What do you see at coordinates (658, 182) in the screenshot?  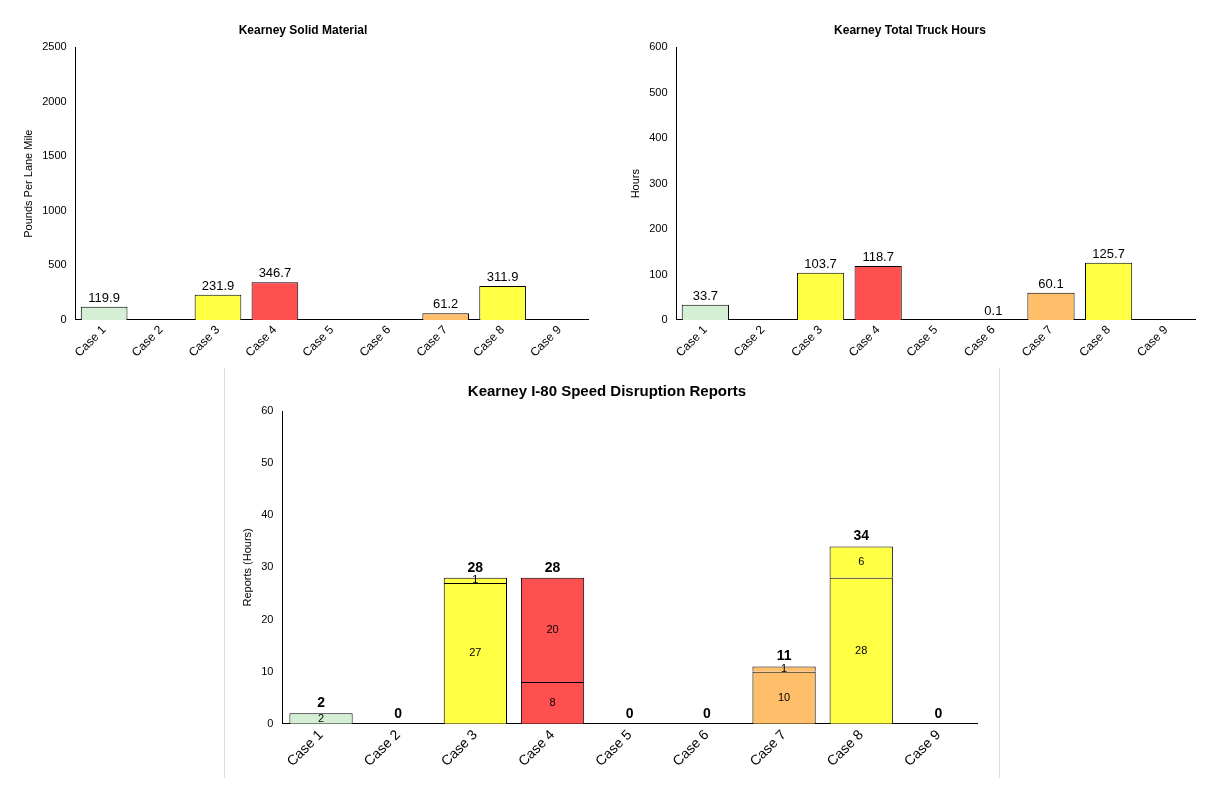 I see `y-tick-label: 300` at bounding box center [658, 182].